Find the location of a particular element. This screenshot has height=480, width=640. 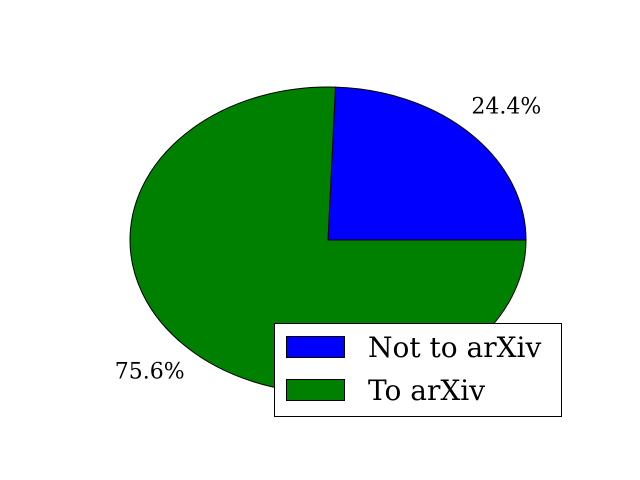

legend-label-to-arxiv: To arXiv is located at coordinates (426, 390).